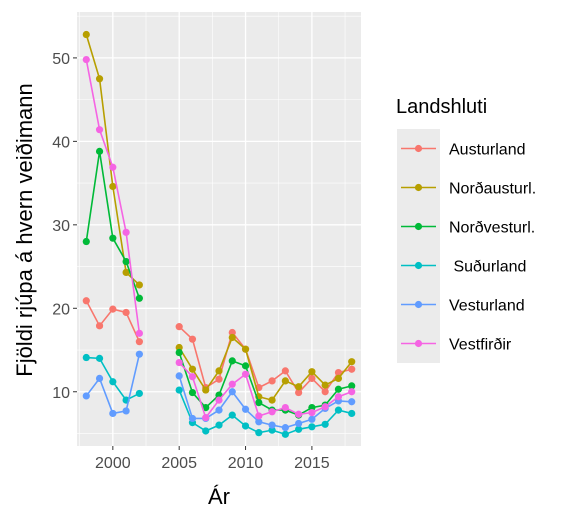  Describe the element at coordinates (61, 393) in the screenshot. I see `y-tick-label: 10` at that location.